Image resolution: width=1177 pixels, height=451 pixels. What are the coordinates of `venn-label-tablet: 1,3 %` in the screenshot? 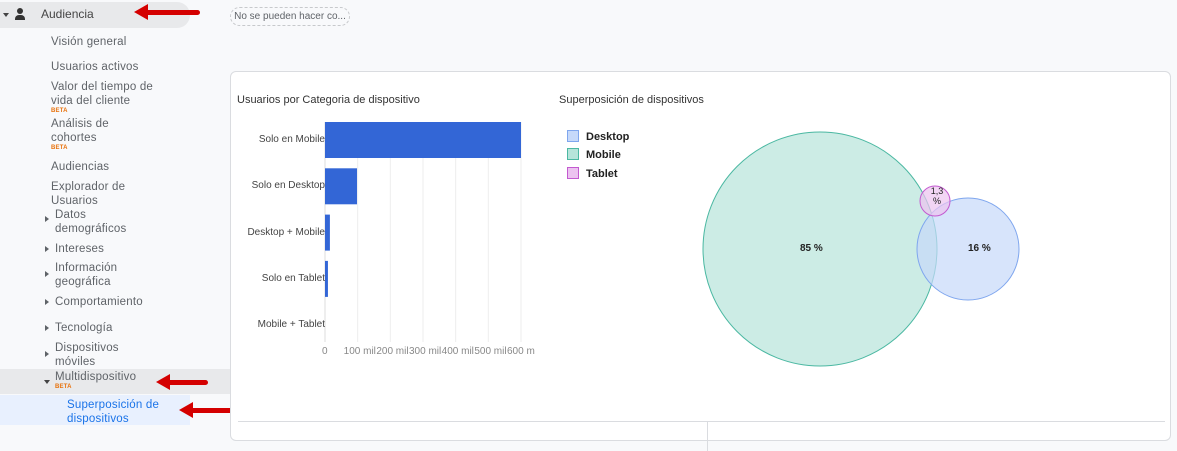 It's located at (937, 196).